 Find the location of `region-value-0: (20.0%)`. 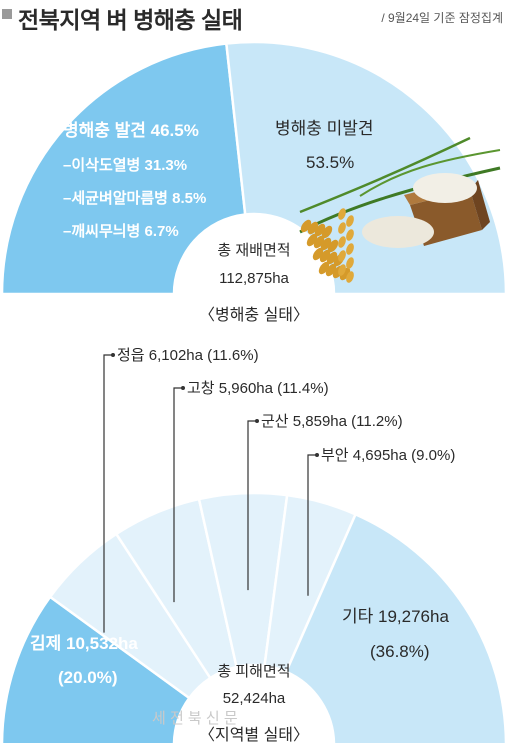

region-value-0: (20.0%) is located at coordinates (88, 677).